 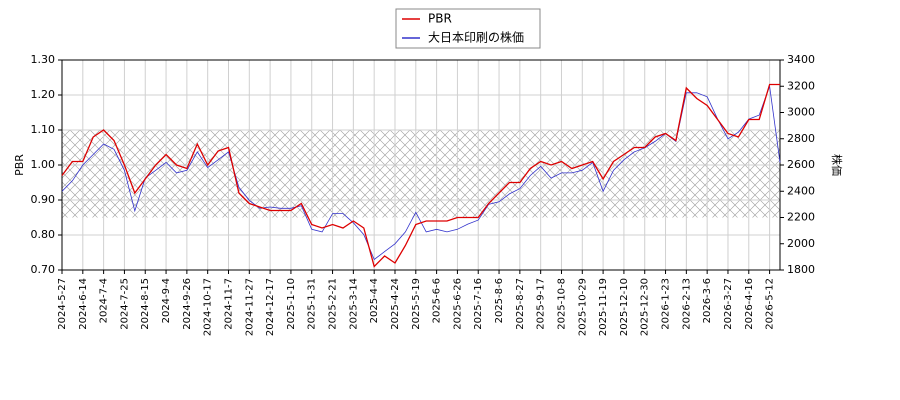 I want to click on x-tick-label: 2025-3-14, so click(x=353, y=304).